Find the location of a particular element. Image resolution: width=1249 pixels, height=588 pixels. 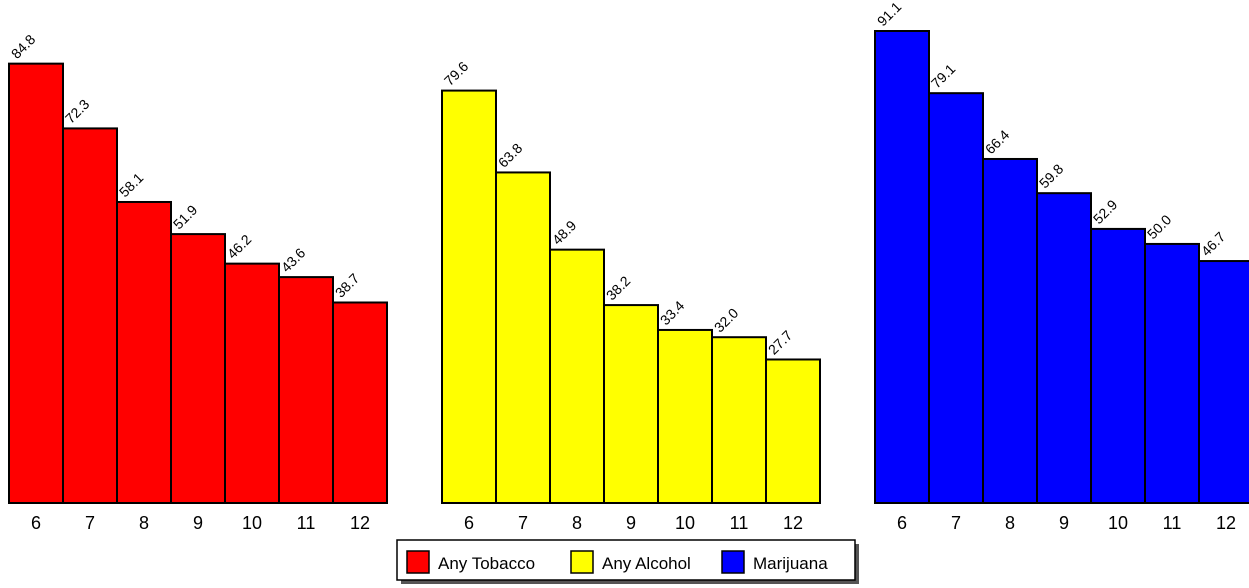

data-label-any-tobacco-10: 46.2 is located at coordinates (239, 246).